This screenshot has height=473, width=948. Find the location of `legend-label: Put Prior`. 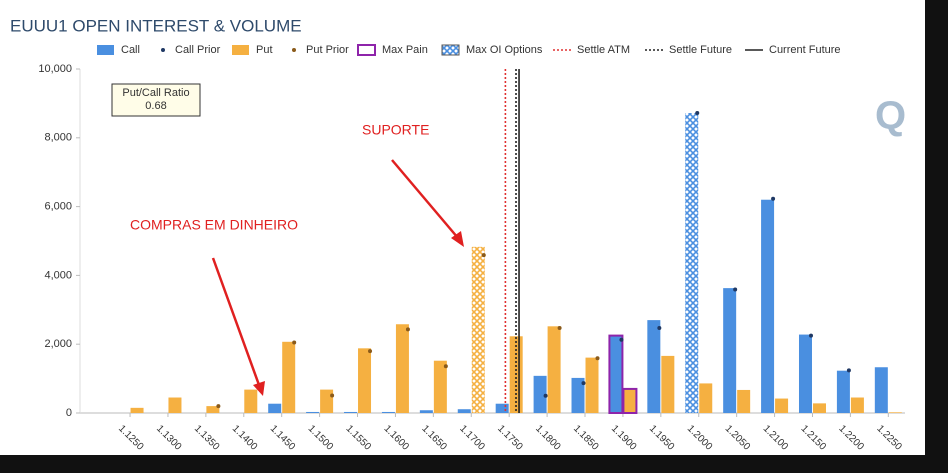

legend-label: Put Prior is located at coordinates (327, 50).